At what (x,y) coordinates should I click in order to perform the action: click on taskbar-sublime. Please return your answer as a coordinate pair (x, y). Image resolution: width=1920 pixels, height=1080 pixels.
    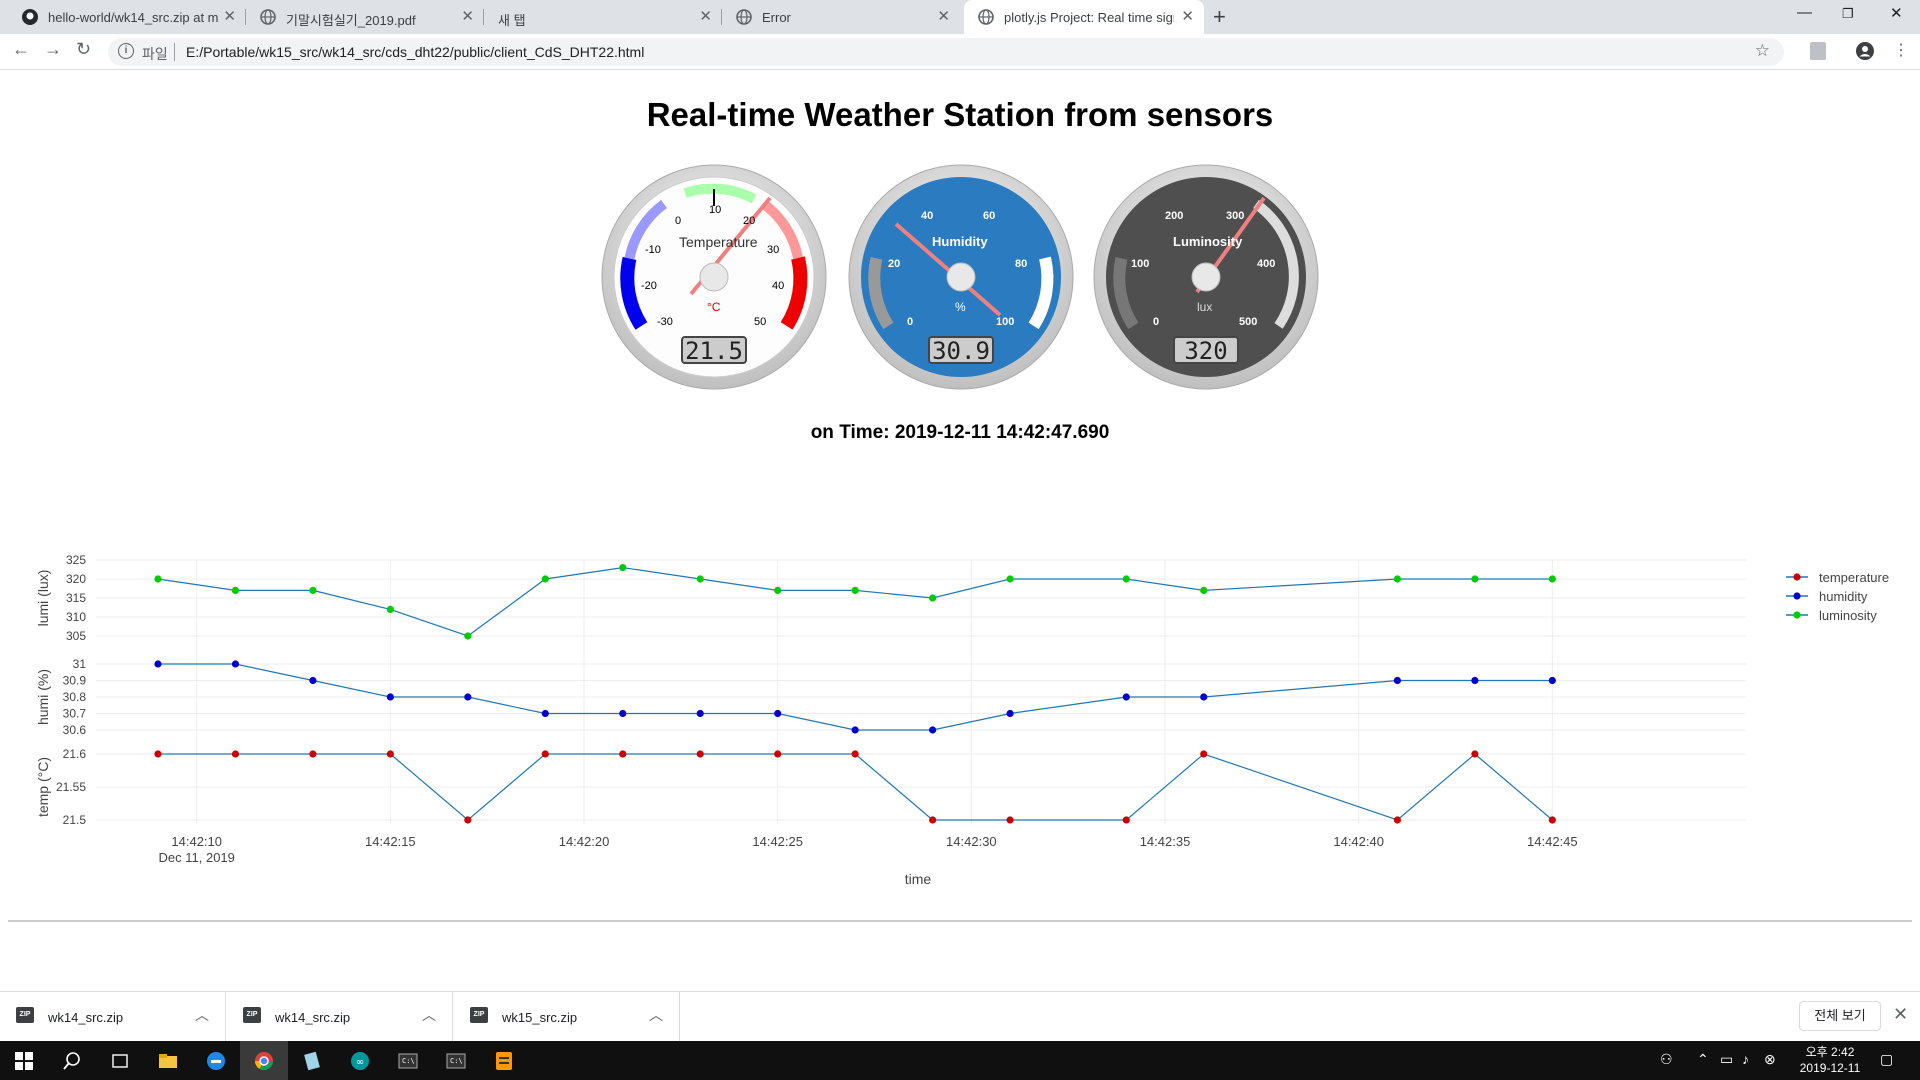
    Looking at the image, I should click on (504, 1060).